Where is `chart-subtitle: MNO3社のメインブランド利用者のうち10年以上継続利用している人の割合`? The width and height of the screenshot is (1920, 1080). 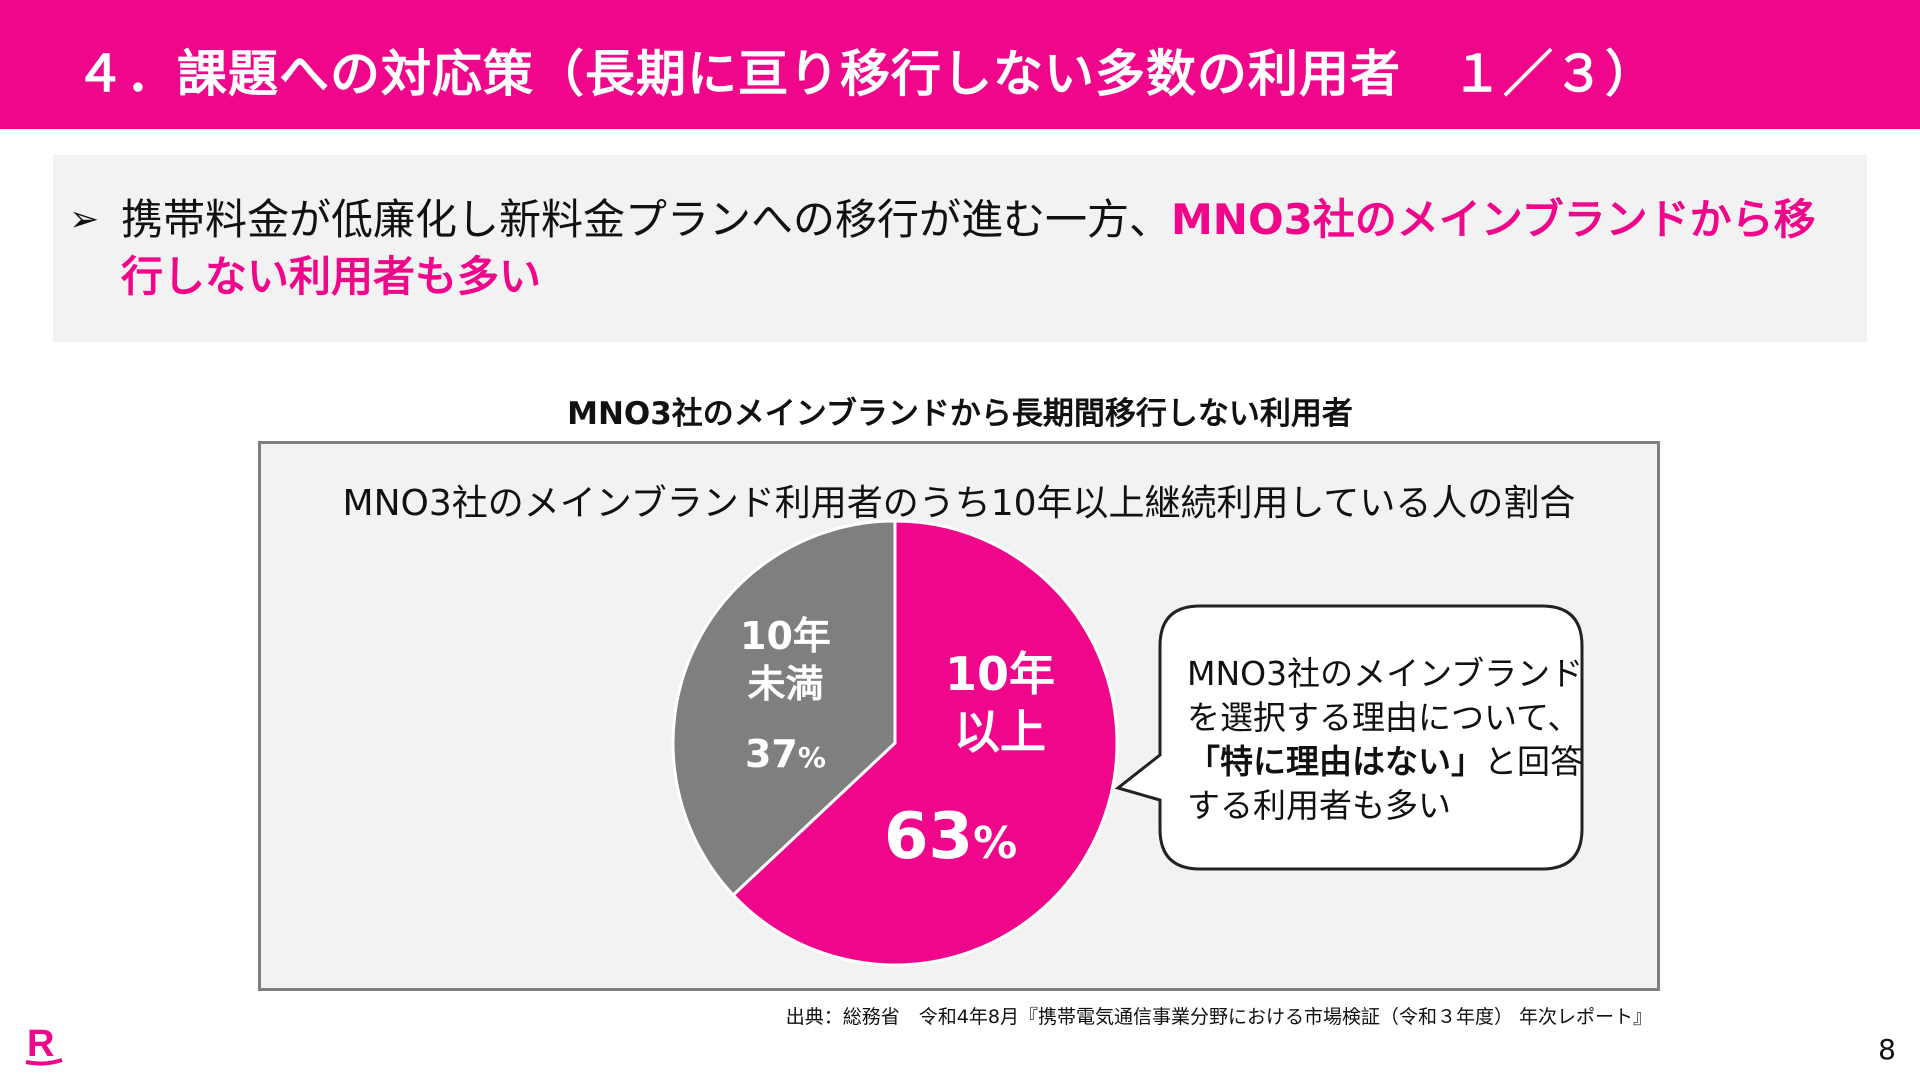
chart-subtitle: MNO3社のメインブランド利用者のうち10年以上継続利用している人の割合 is located at coordinates (959, 503).